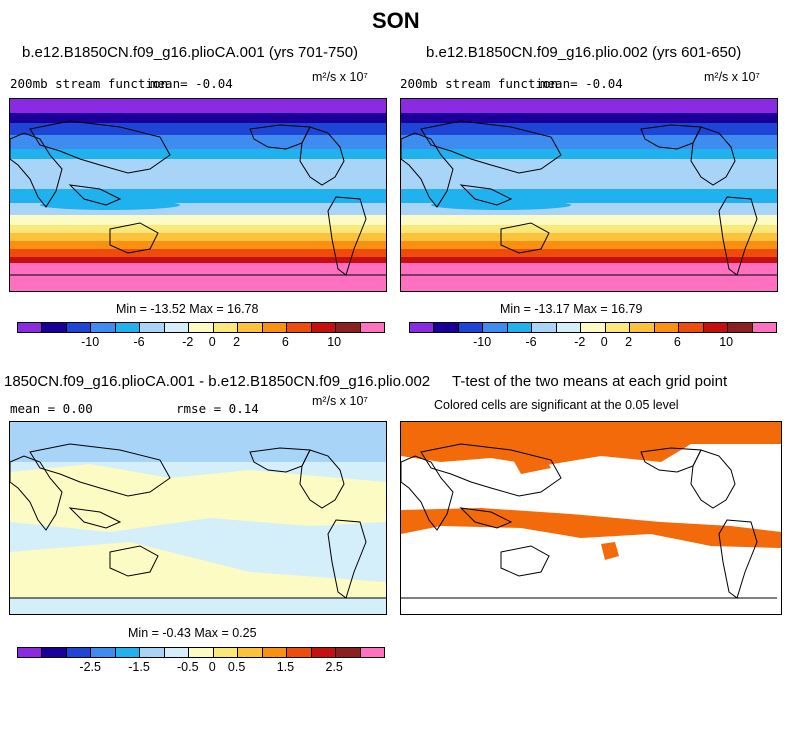  I want to click on colorbar-tick-label: 10, so click(334, 342).